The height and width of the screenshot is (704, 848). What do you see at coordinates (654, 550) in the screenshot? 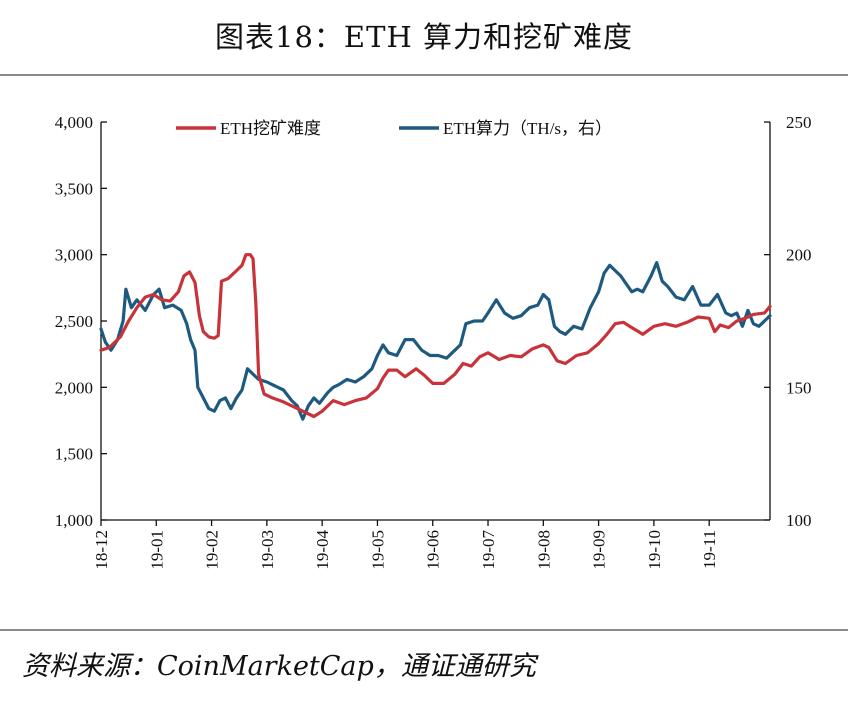
I see `x-tick-label: 19-10` at bounding box center [654, 550].